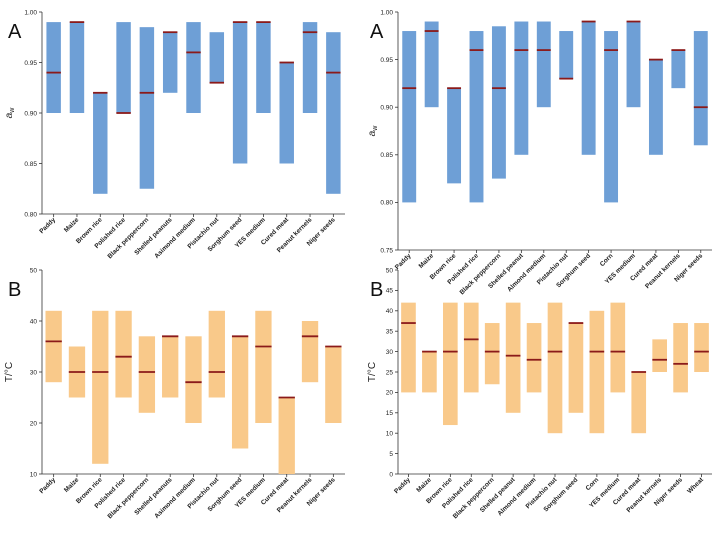 The width and height of the screenshot is (722, 536). I want to click on category-label: Wheat, so click(695, 485).